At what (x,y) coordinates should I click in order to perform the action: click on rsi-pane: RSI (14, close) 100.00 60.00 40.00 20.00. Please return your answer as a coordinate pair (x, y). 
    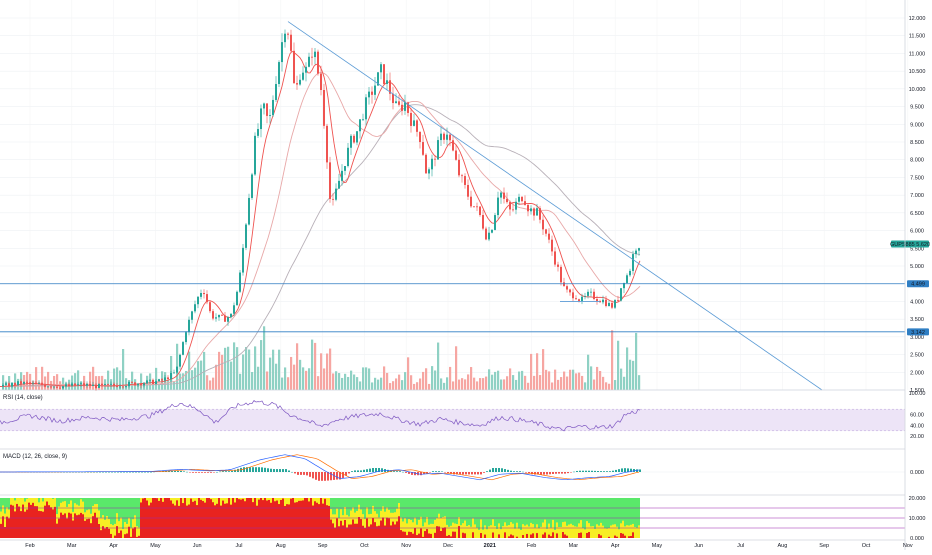
    Looking at the image, I should click on (462, 420).